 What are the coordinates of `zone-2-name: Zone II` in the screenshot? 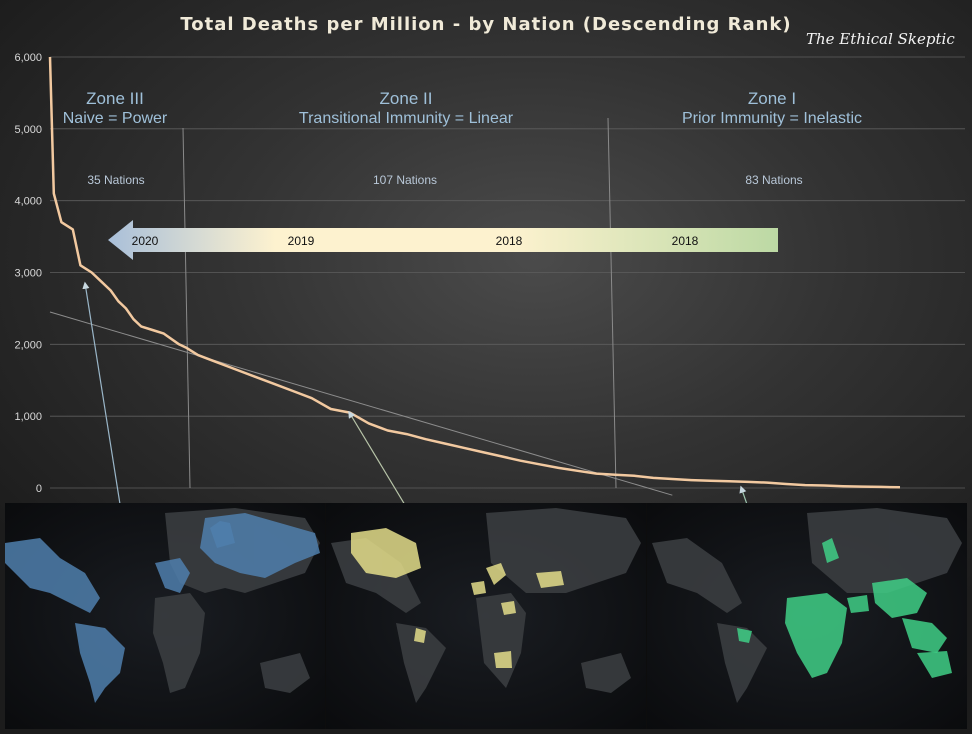 It's located at (406, 98).